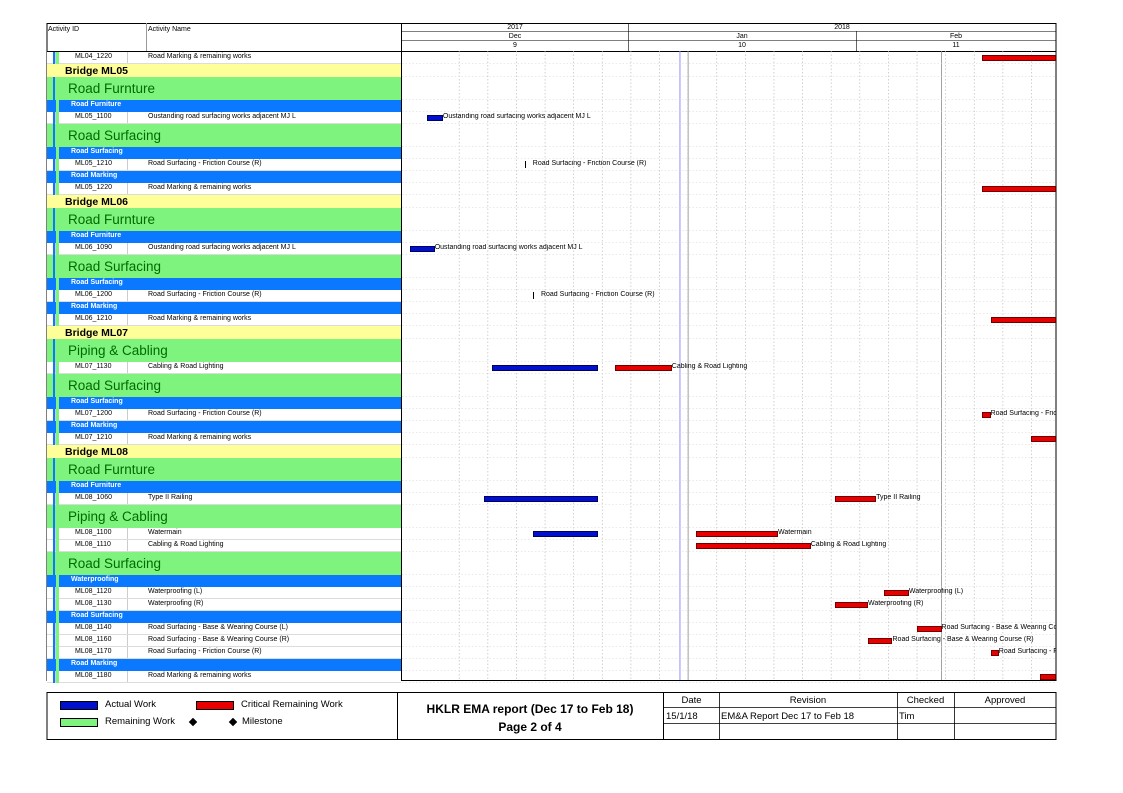 The width and height of the screenshot is (1123, 793). What do you see at coordinates (1023, 413) in the screenshot?
I see `bar-label: Road Surfacing - Friction Co` at bounding box center [1023, 413].